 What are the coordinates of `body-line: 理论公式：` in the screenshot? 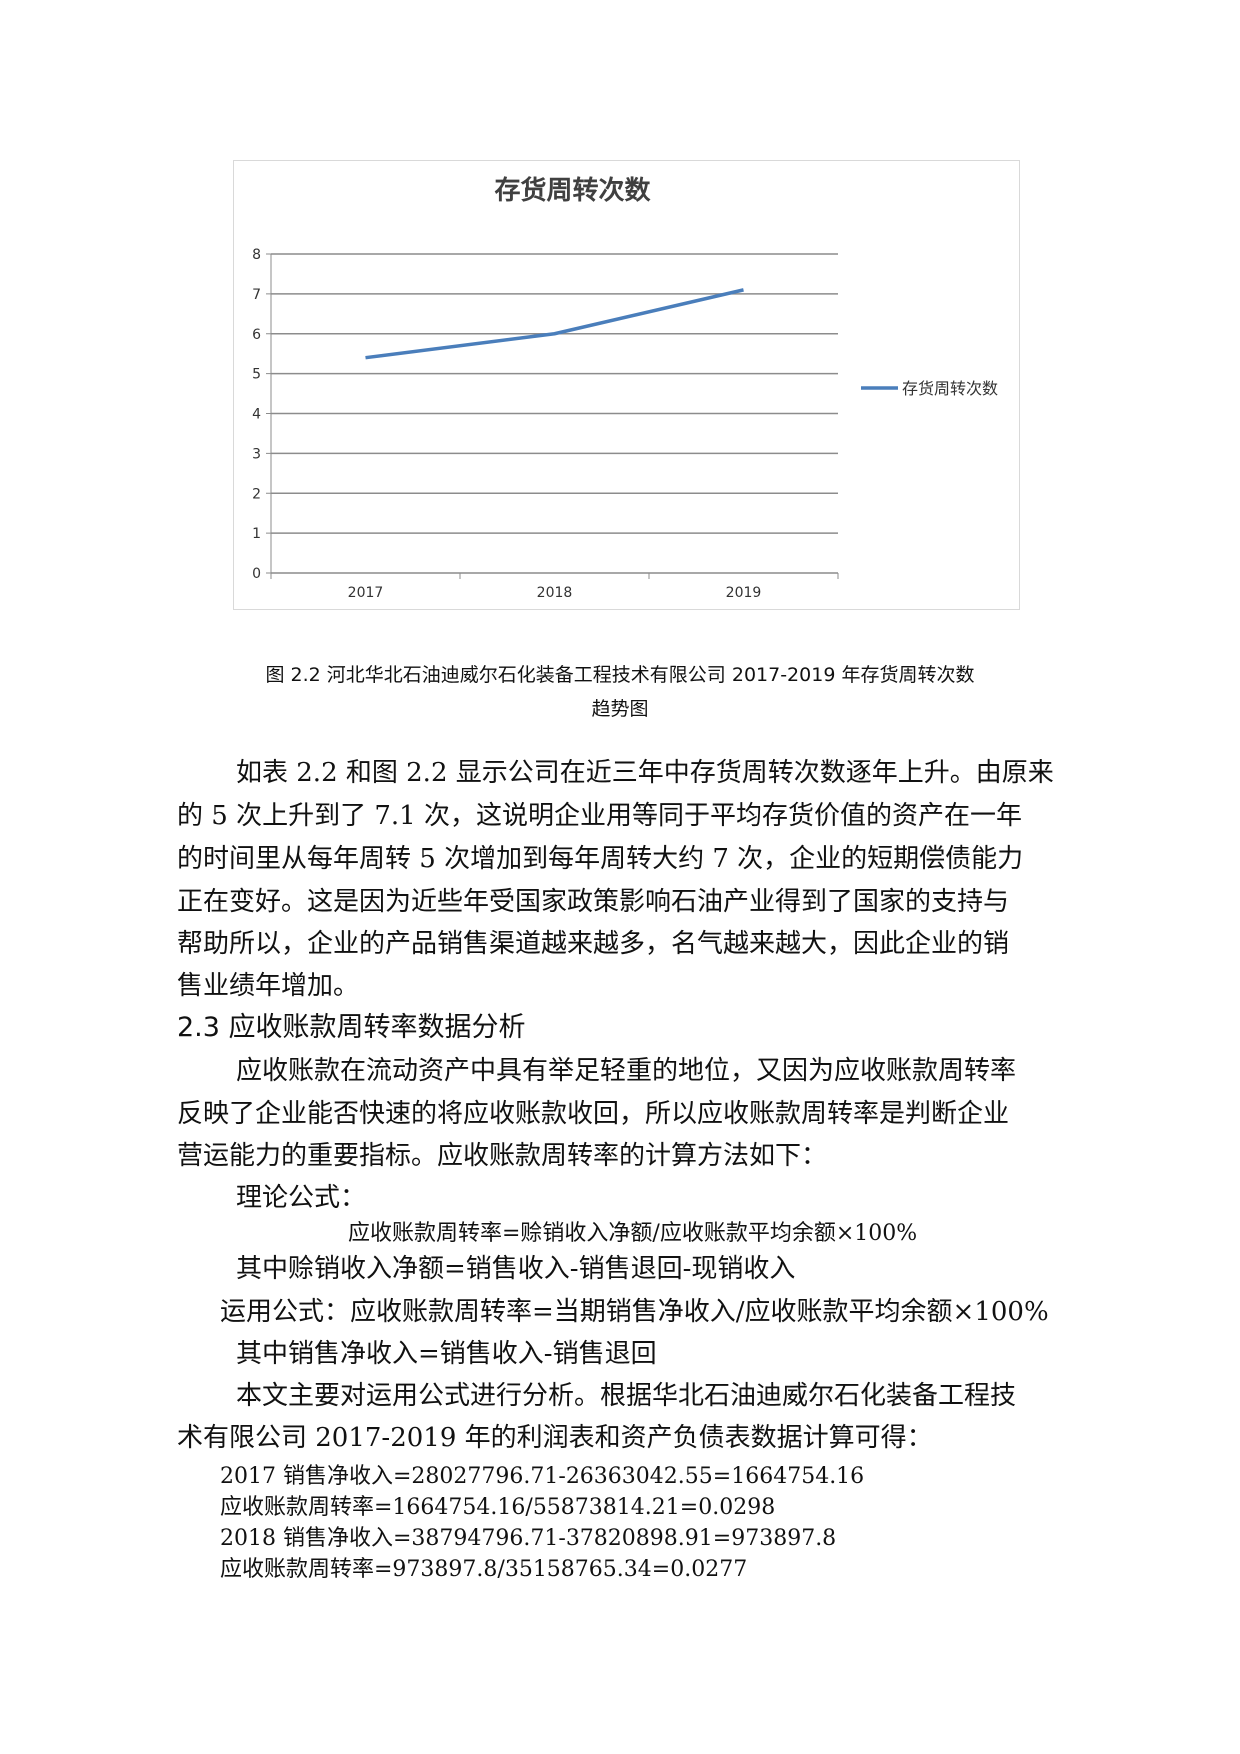 It's located at (301, 1198).